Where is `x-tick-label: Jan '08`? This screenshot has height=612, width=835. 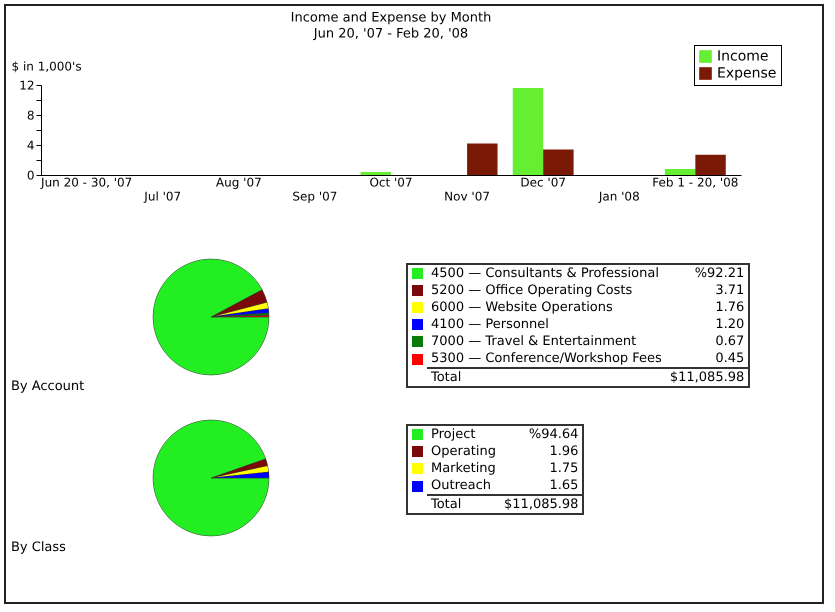 x-tick-label: Jan '08 is located at coordinates (619, 197).